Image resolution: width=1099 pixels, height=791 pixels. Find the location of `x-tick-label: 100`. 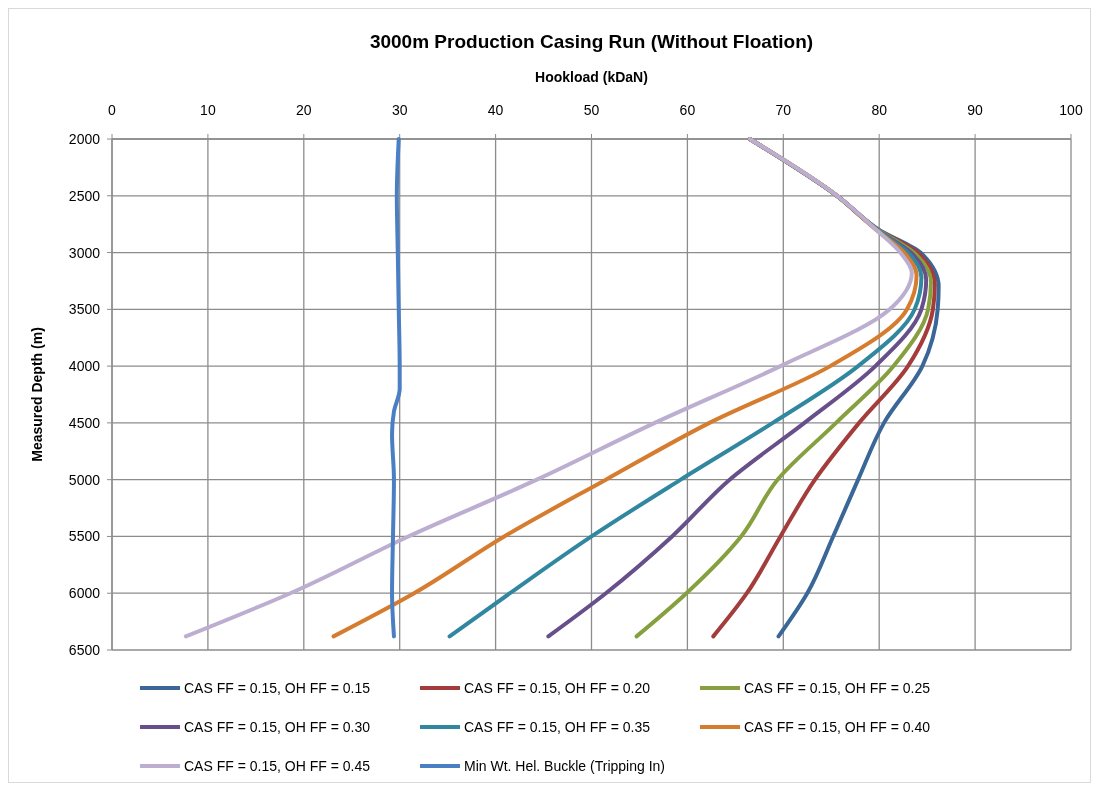

x-tick-label: 100 is located at coordinates (1071, 110).